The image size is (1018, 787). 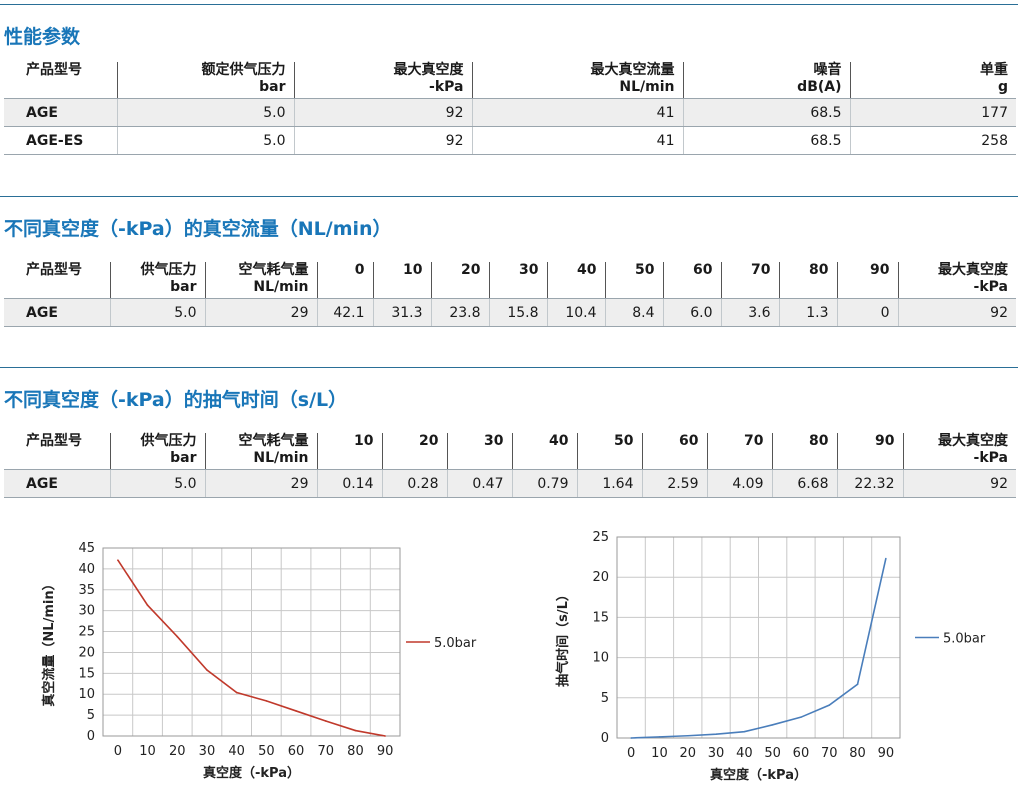 What do you see at coordinates (54, 270) in the screenshot?
I see `header-label: 产品型号` at bounding box center [54, 270].